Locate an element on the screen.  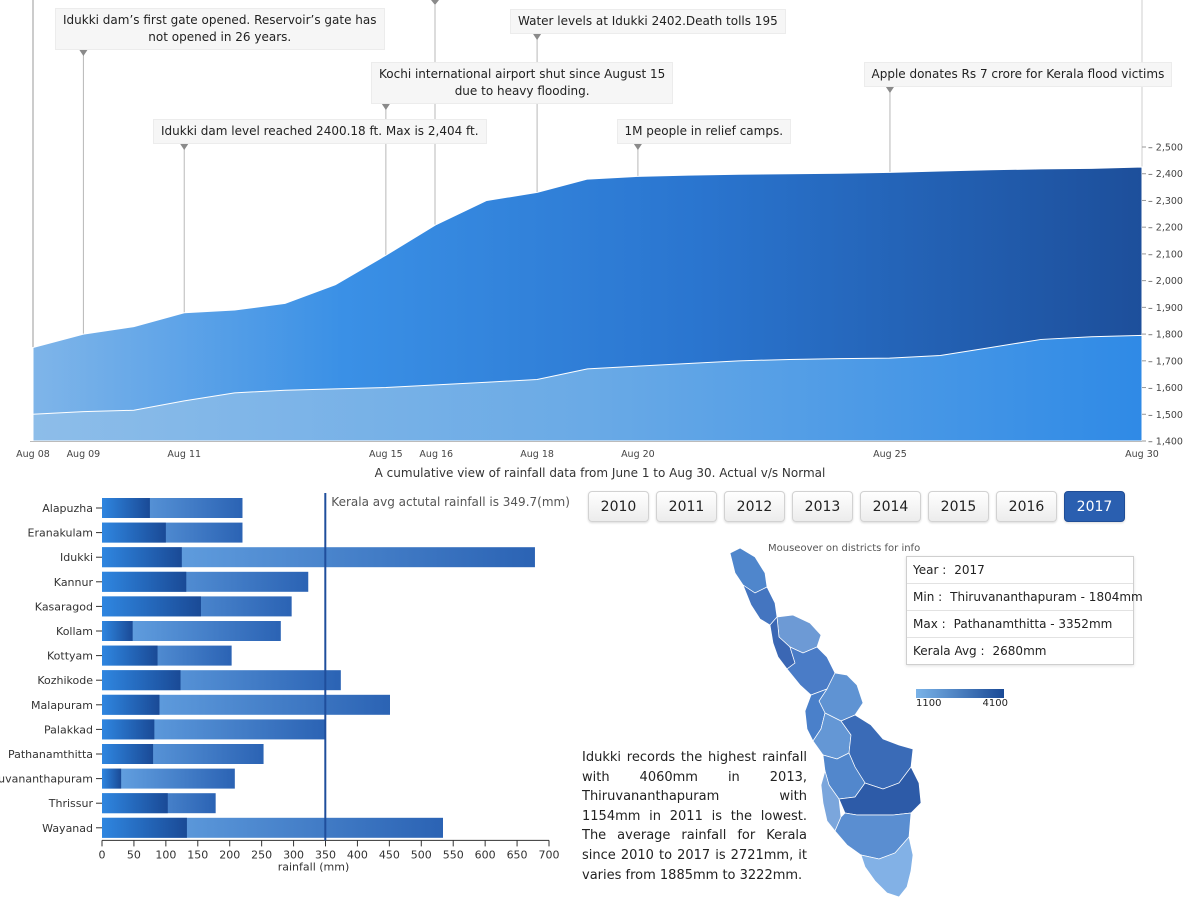
district-malapuram is located at coordinates (811, 671).